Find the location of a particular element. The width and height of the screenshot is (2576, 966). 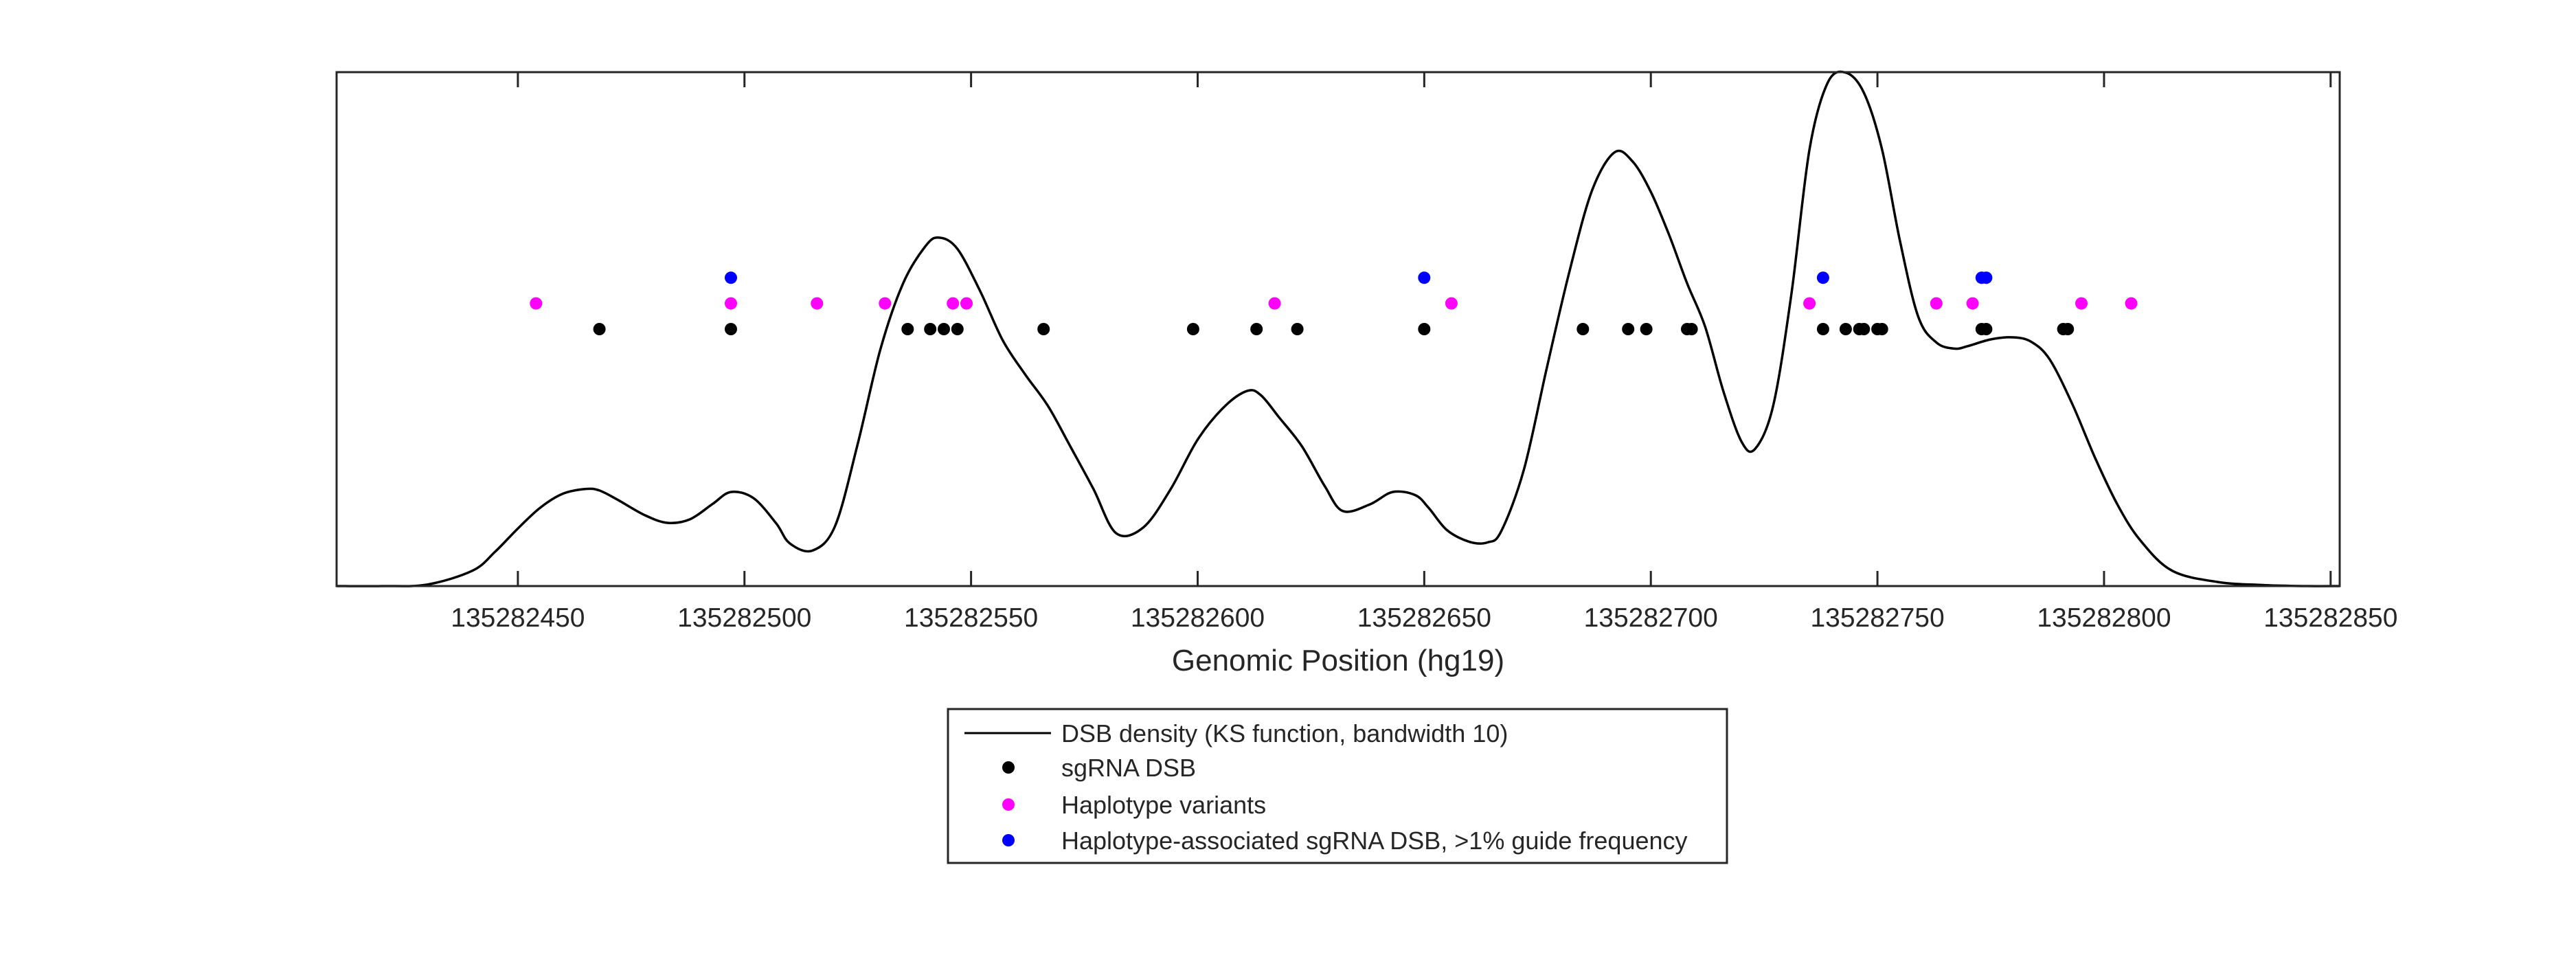

legend-dot-haplotype is located at coordinates (1008, 804).